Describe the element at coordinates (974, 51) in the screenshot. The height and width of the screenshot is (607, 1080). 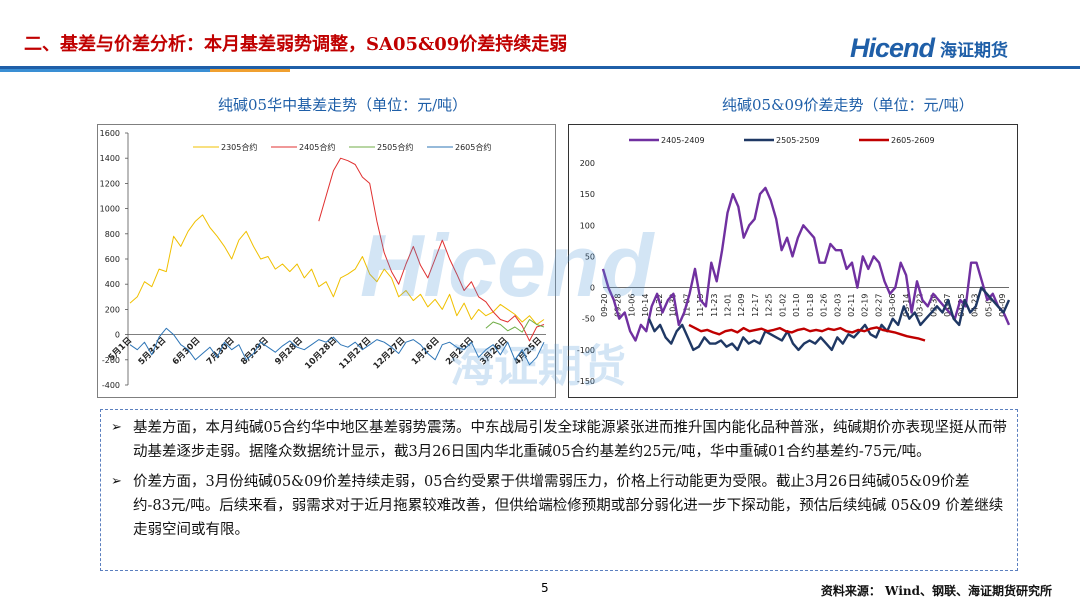
I see `logo-text-cn: 海证期货` at that location.